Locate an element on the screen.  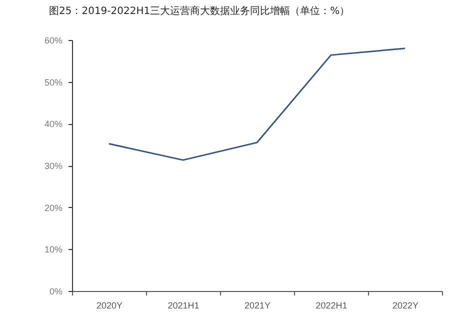
y-tick-label: 20% is located at coordinates (53, 207).